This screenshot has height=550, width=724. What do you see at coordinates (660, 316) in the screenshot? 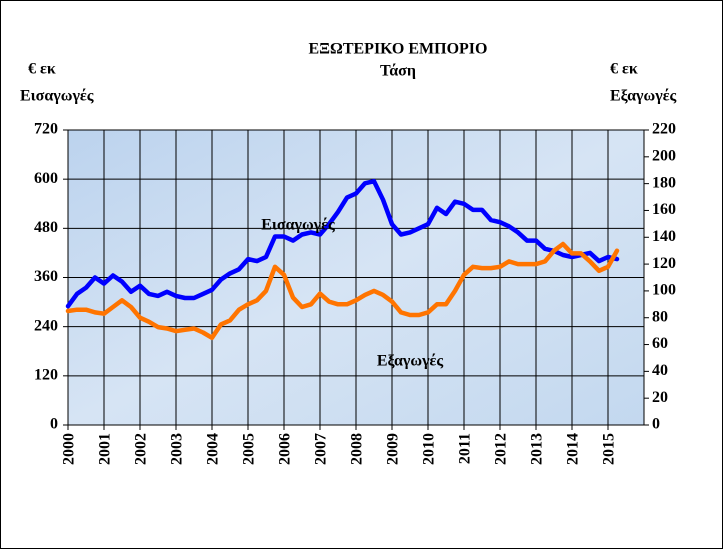
I see `y2-tick-label: 80` at bounding box center [660, 316].